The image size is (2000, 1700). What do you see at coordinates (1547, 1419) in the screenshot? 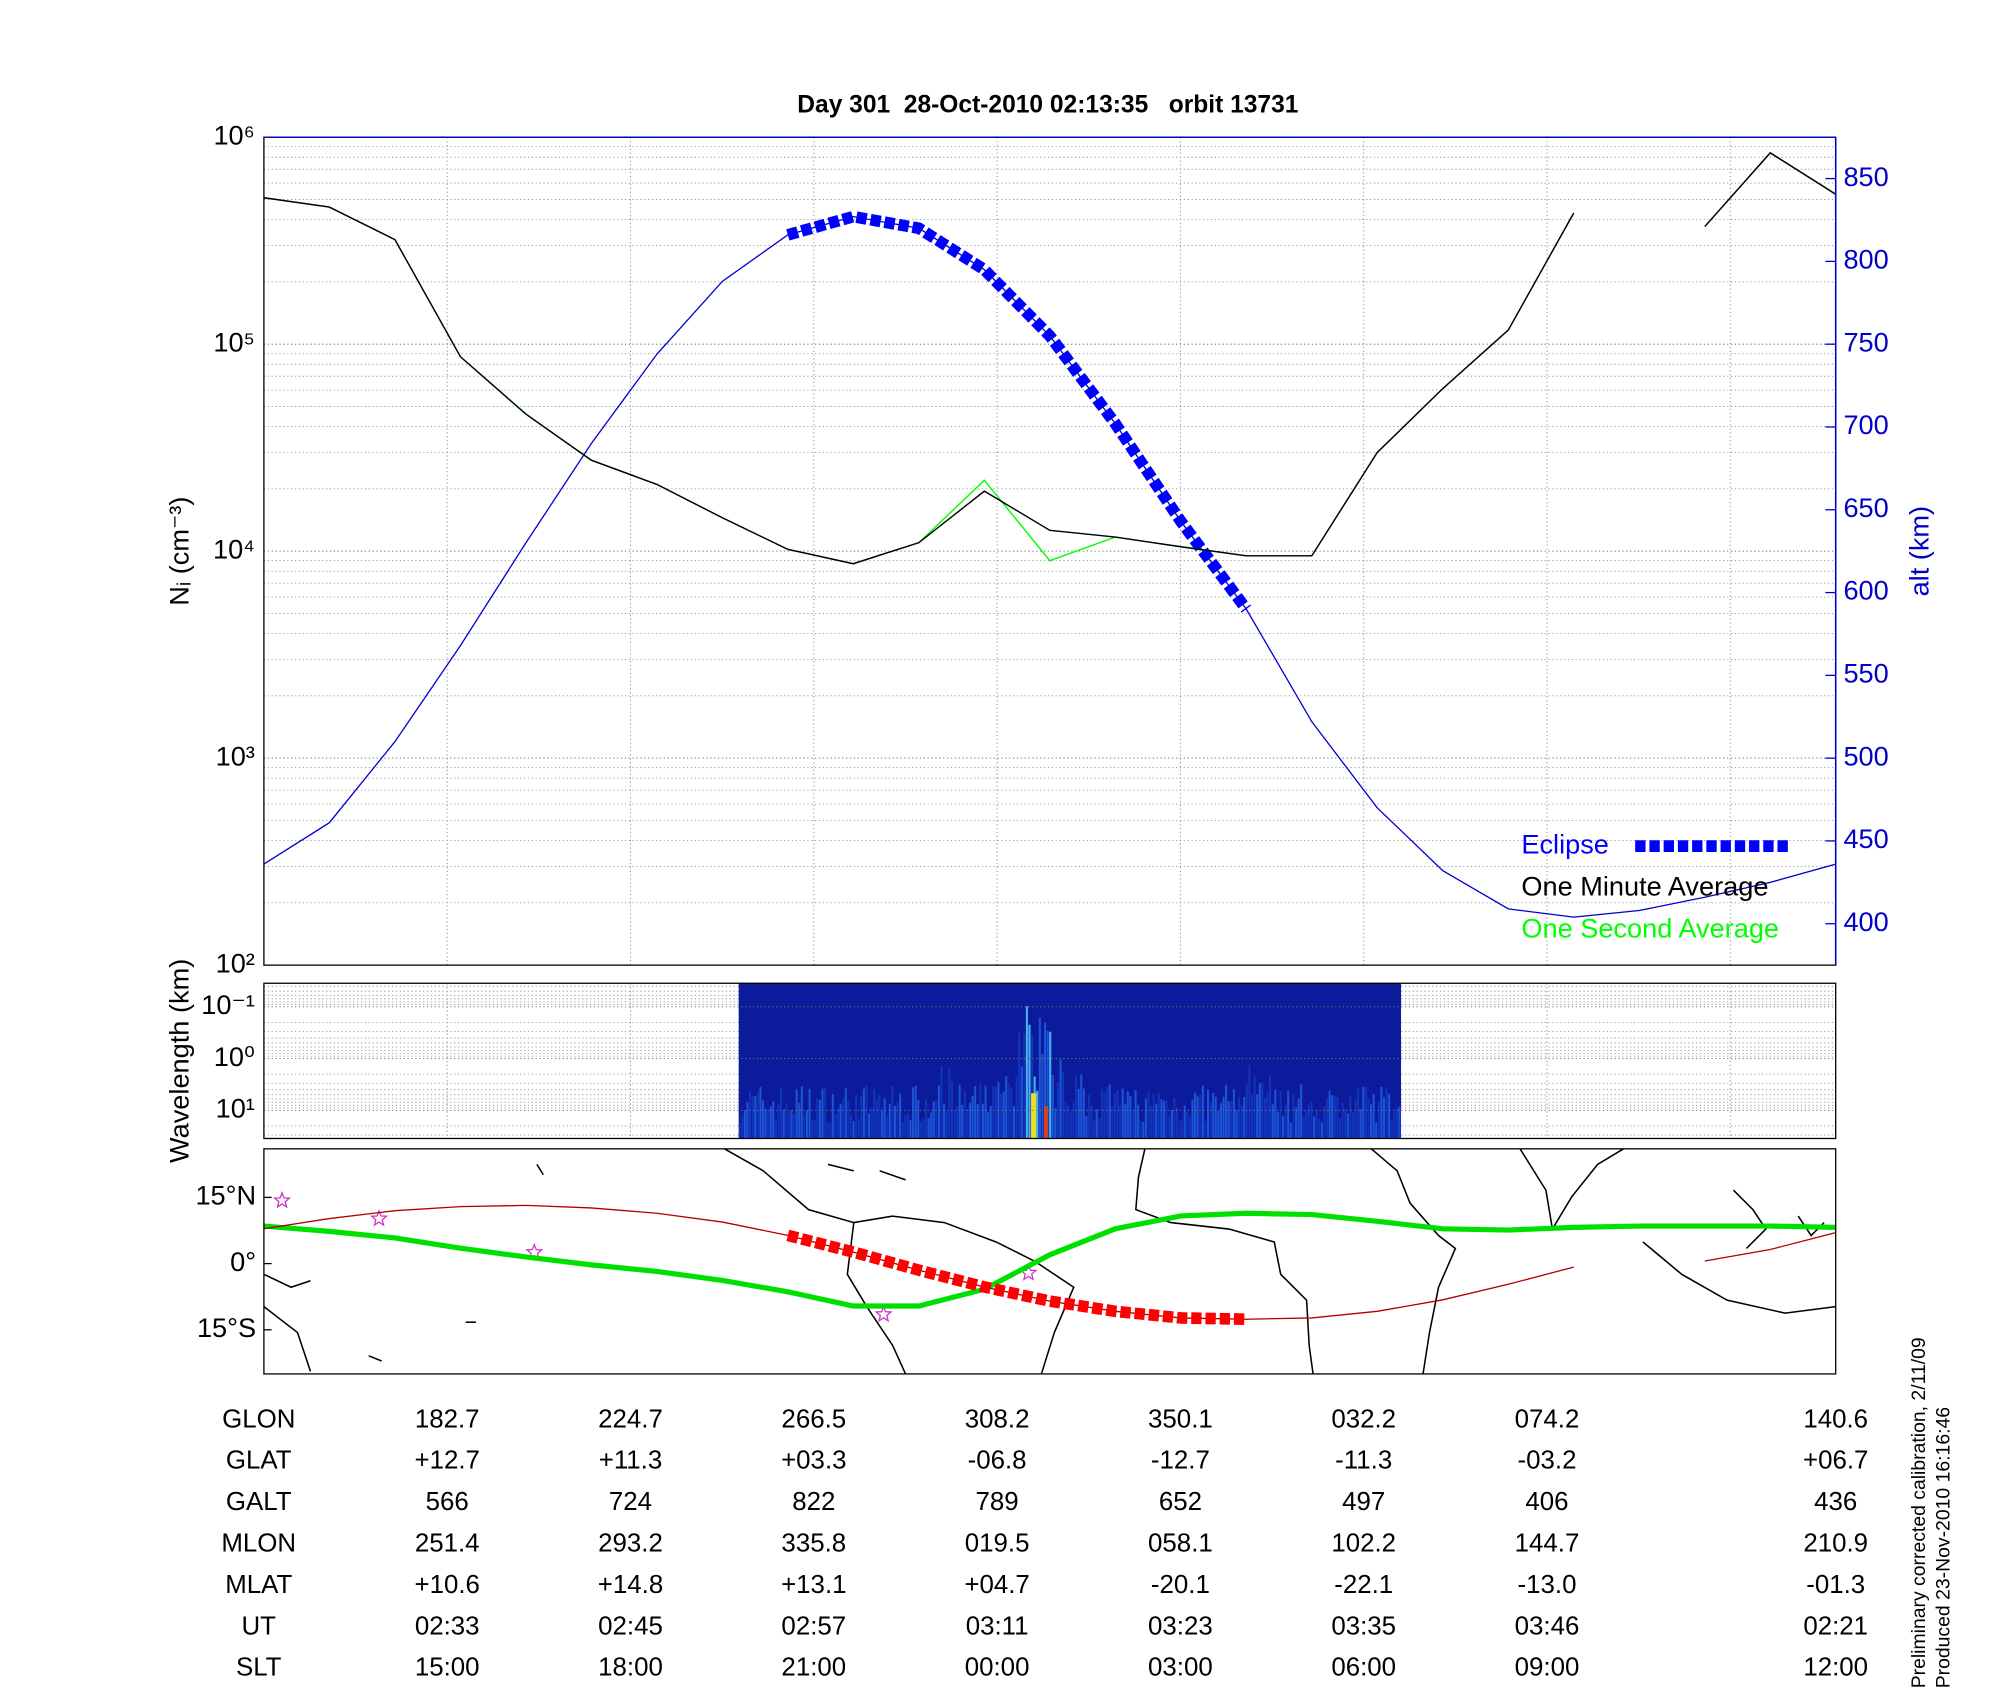
I see `table-cell: 074.2` at bounding box center [1547, 1419].